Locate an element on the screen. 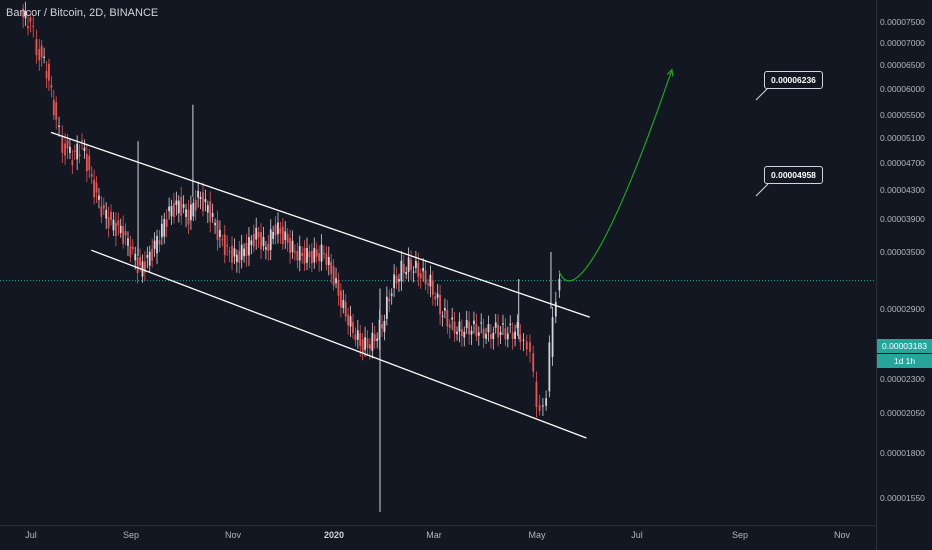 The image size is (932, 550). time-tick-label: Mar is located at coordinates (434, 535).